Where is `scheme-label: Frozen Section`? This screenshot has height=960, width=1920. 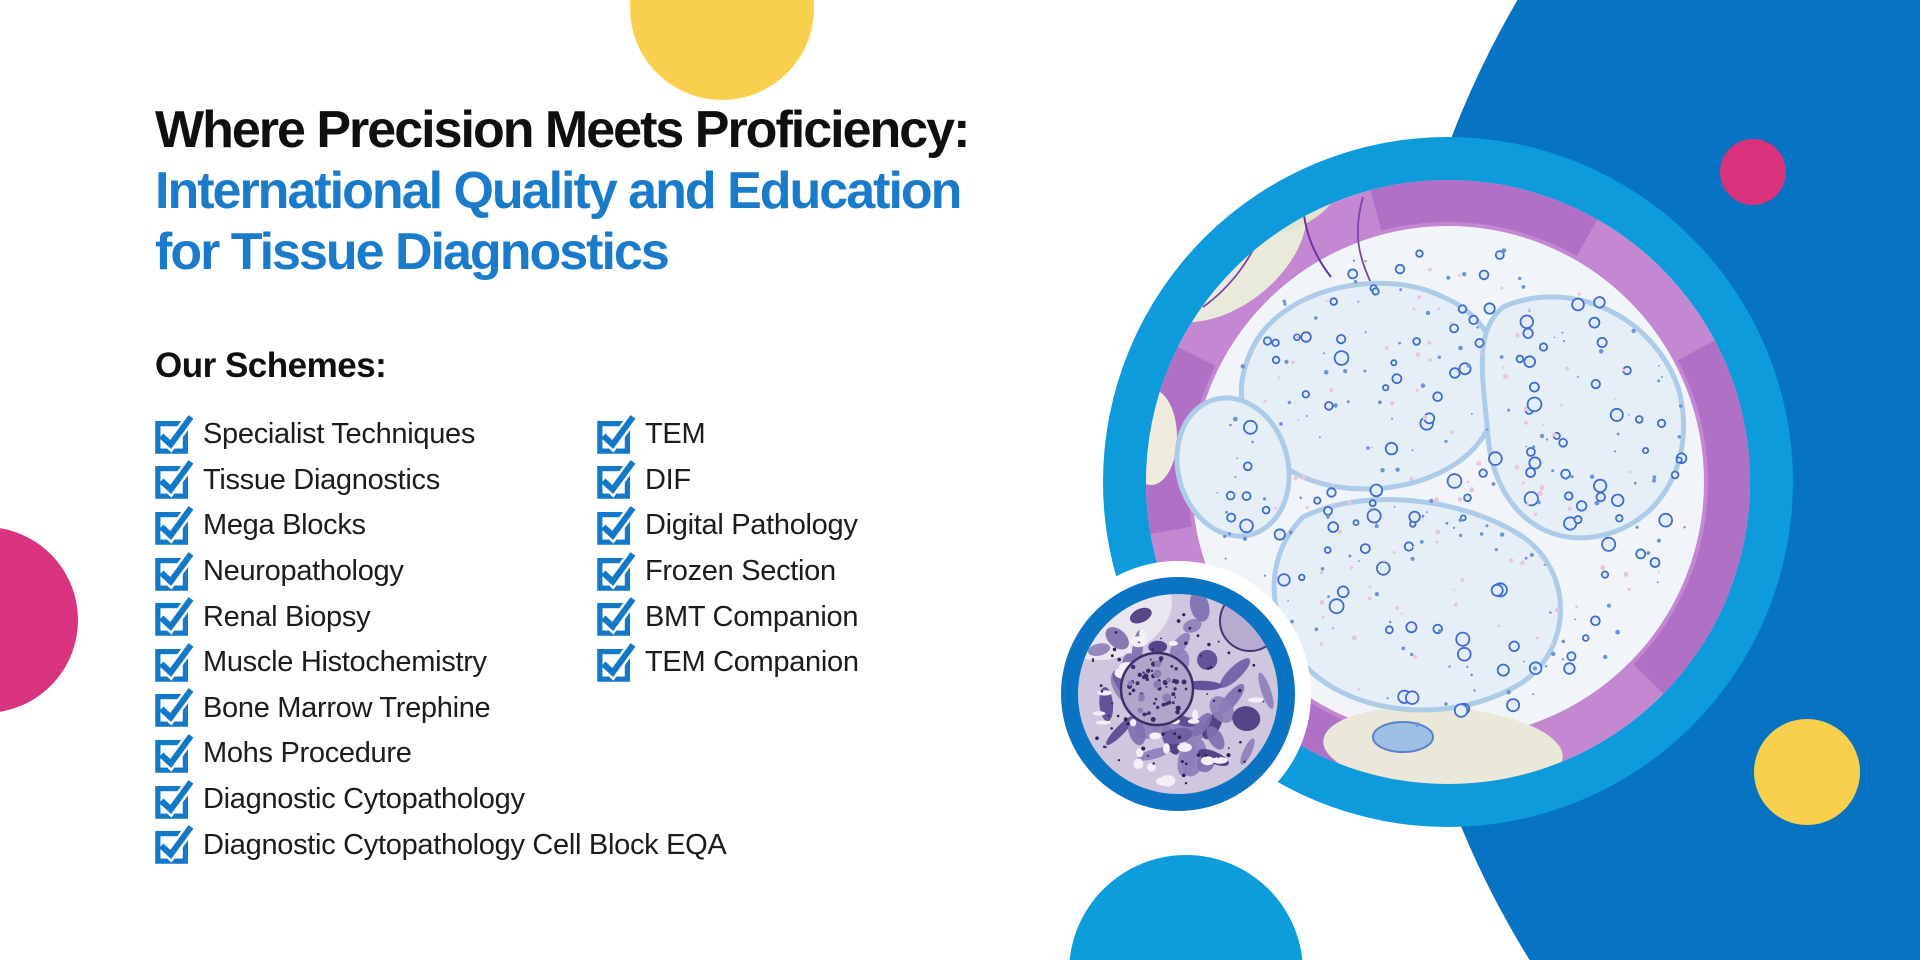 scheme-label: Frozen Section is located at coordinates (740, 571).